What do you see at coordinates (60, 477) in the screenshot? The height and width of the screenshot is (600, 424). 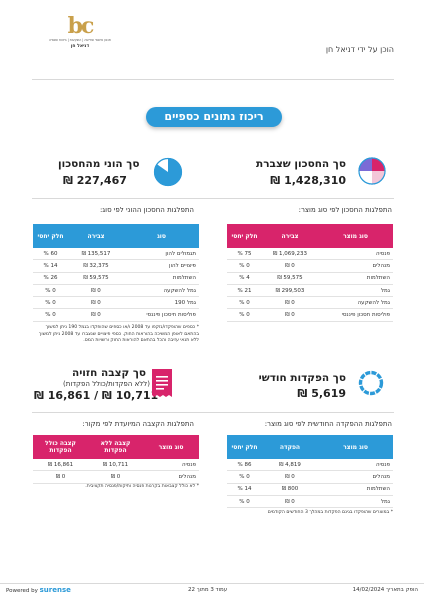 I see `cell-with-deposits: 0 ₪` at bounding box center [60, 477].